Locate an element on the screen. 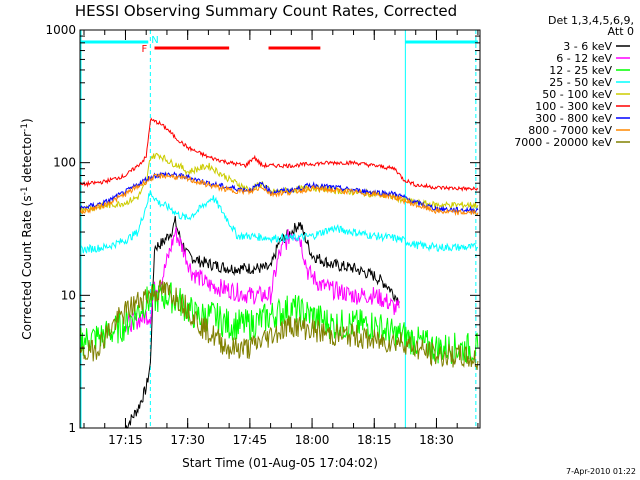  x-tick-label-4: 18:15 is located at coordinates (374, 440).